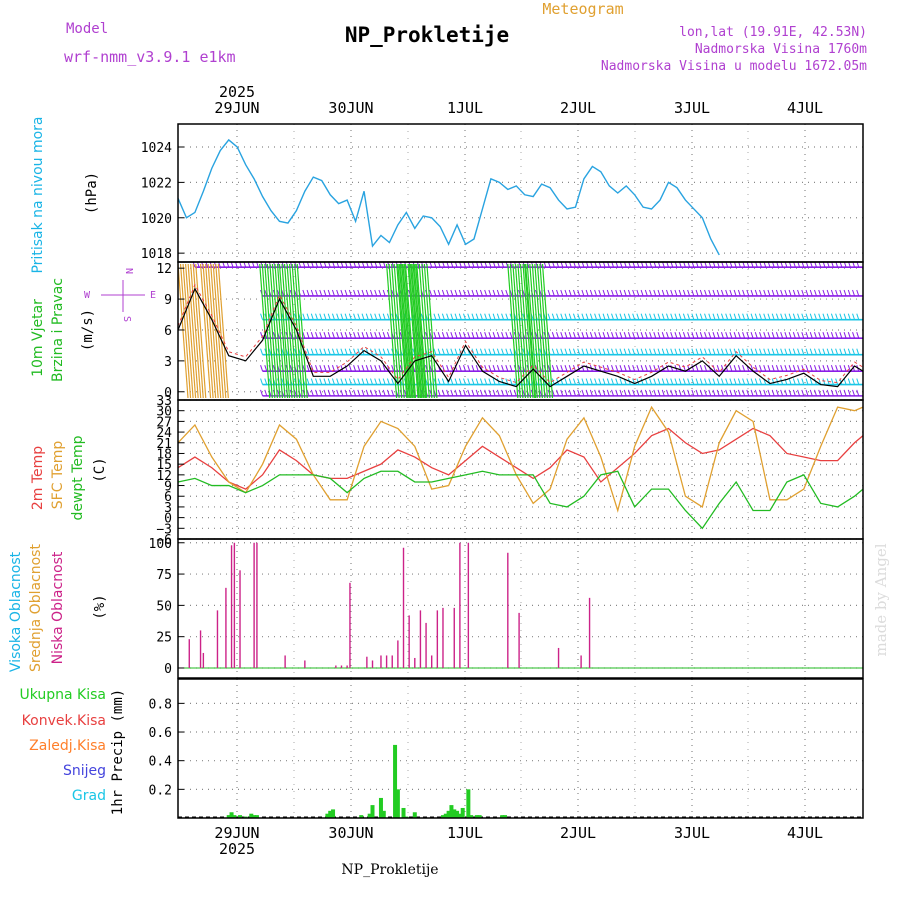 The height and width of the screenshot is (900, 900). I want to click on y-tick-label: 0.2, so click(160, 790).